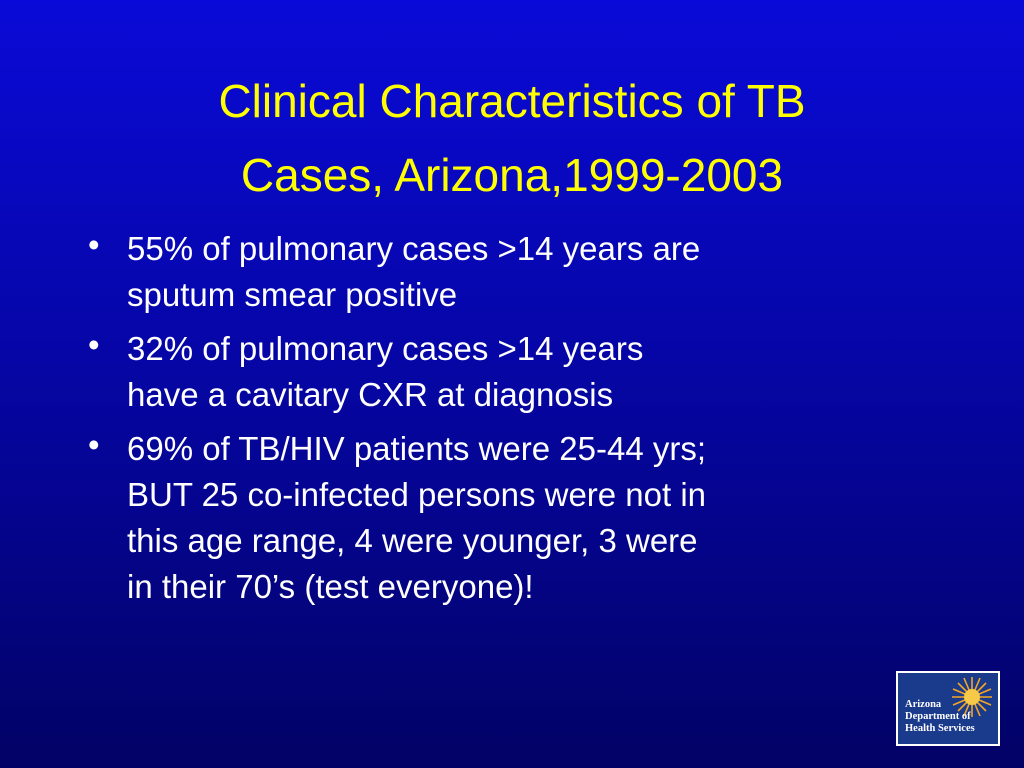 The height and width of the screenshot is (768, 1024). What do you see at coordinates (512, 175) in the screenshot?
I see `title-line: Cases, Arizona,1999-2003` at bounding box center [512, 175].